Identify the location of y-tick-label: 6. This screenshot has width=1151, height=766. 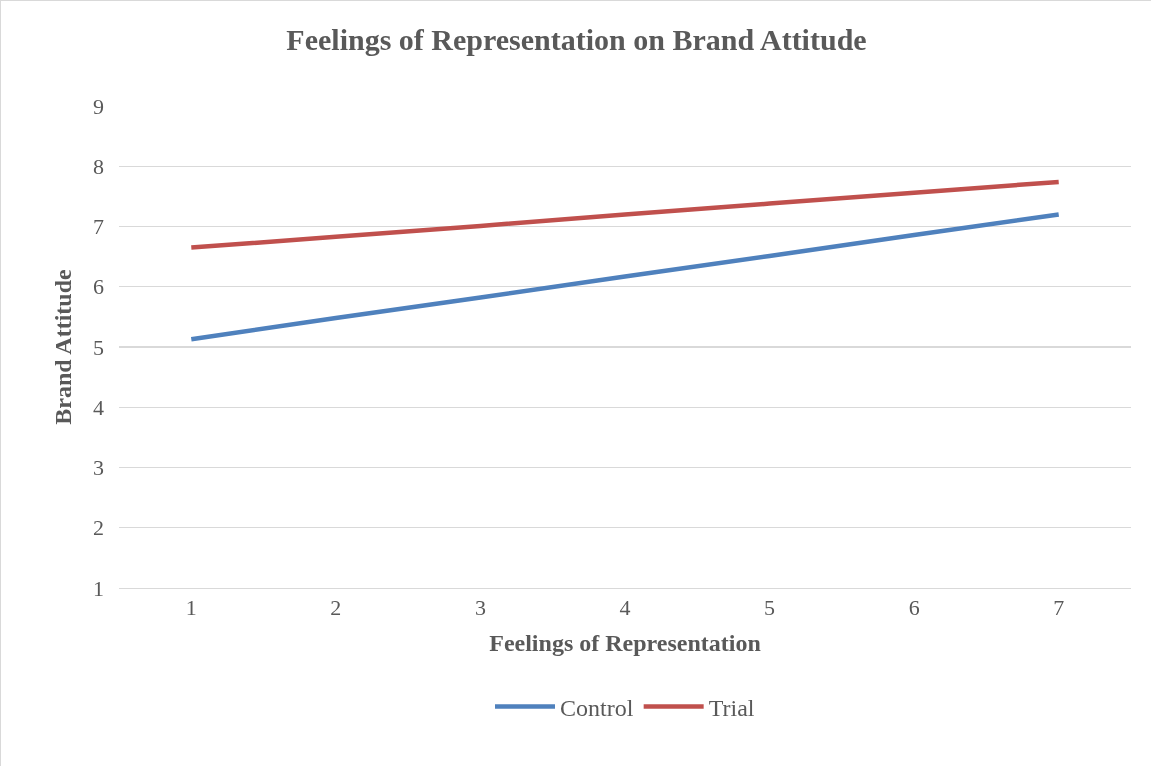
(98, 287).